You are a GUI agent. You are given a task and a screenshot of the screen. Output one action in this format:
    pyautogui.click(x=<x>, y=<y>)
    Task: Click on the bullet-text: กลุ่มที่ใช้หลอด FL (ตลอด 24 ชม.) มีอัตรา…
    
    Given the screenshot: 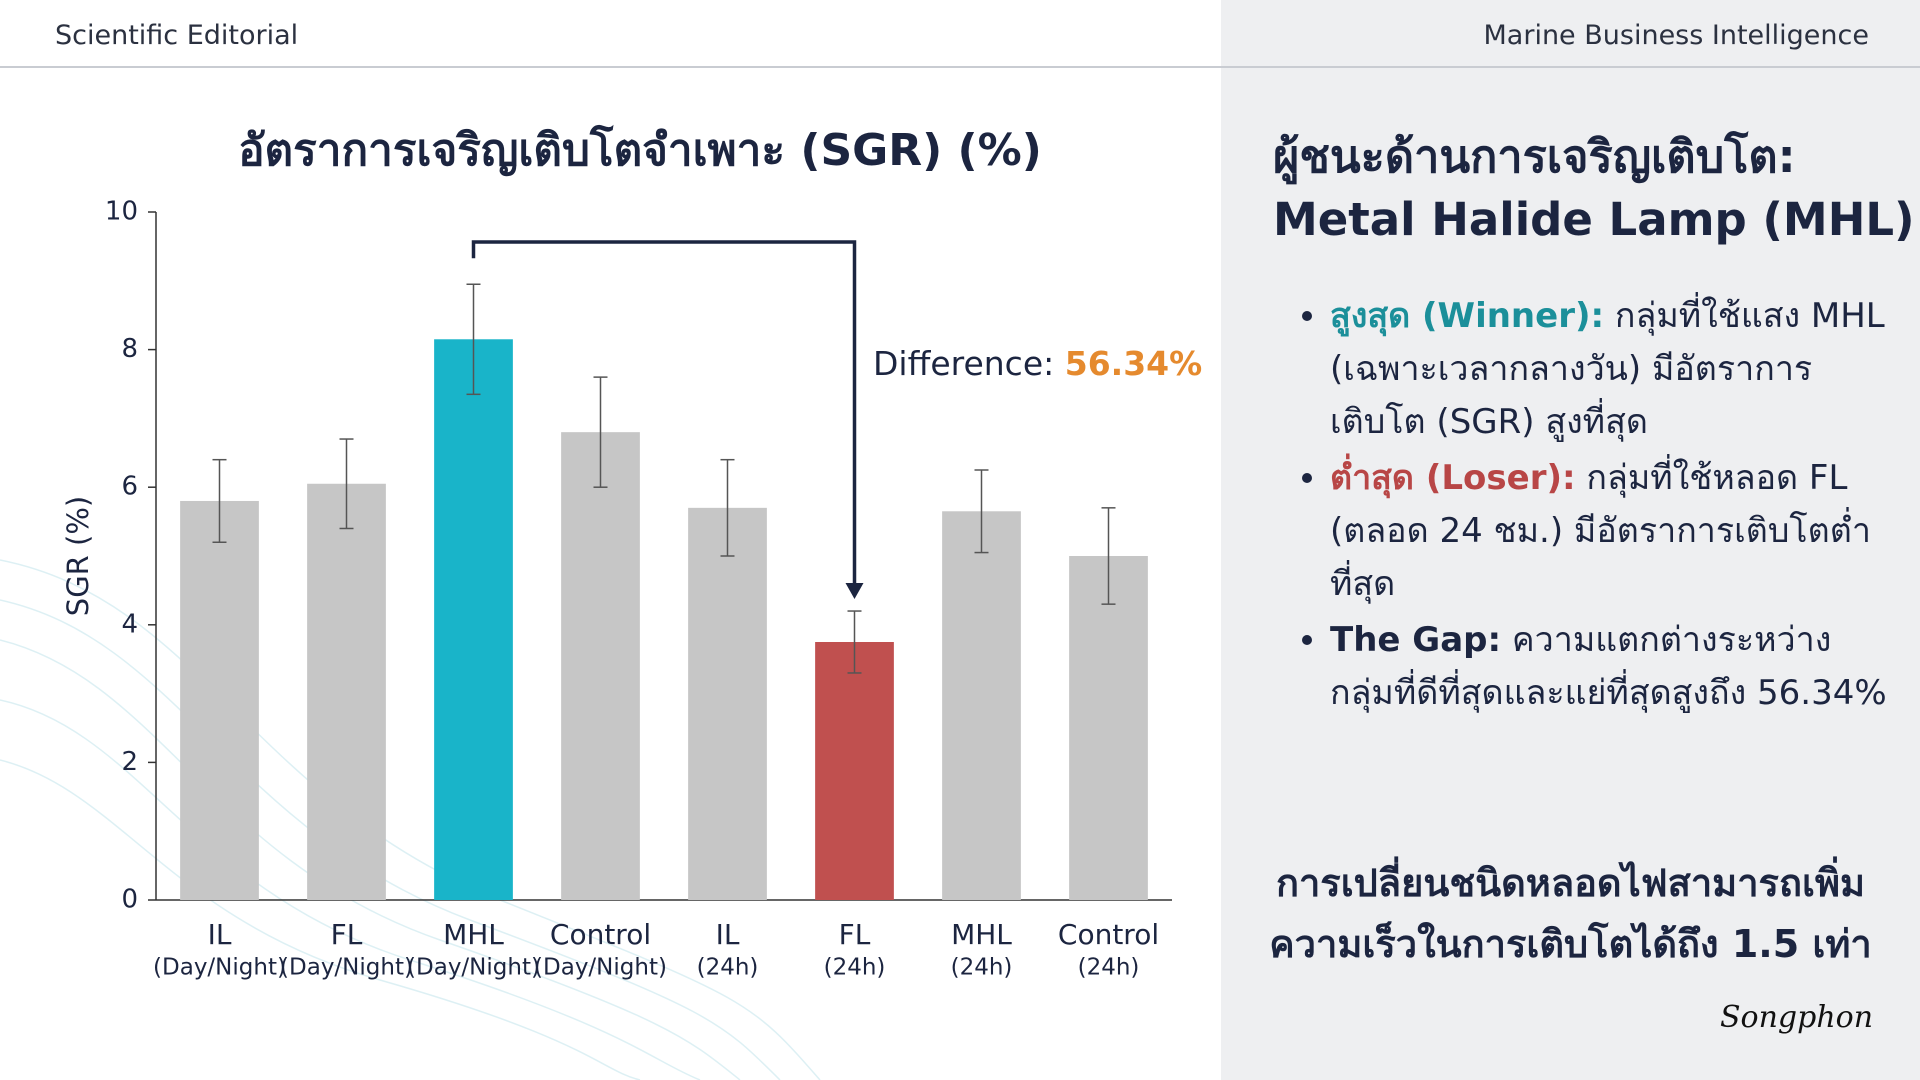 What is the action you would take?
    pyautogui.click(x=1600, y=531)
    